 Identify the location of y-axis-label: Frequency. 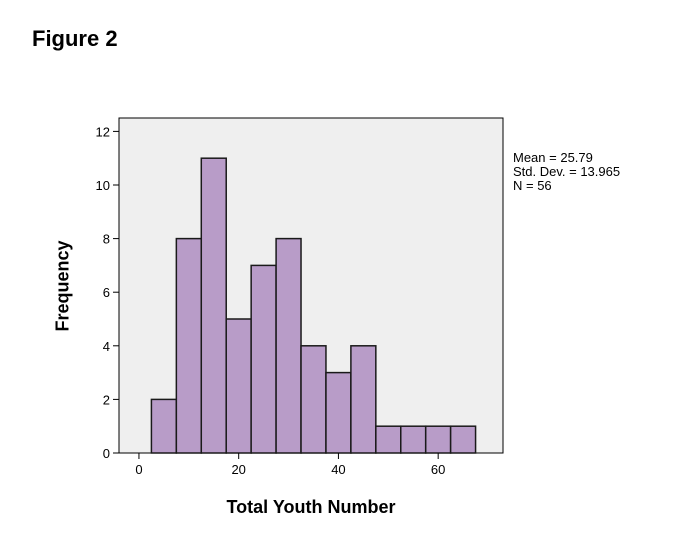
(62, 286).